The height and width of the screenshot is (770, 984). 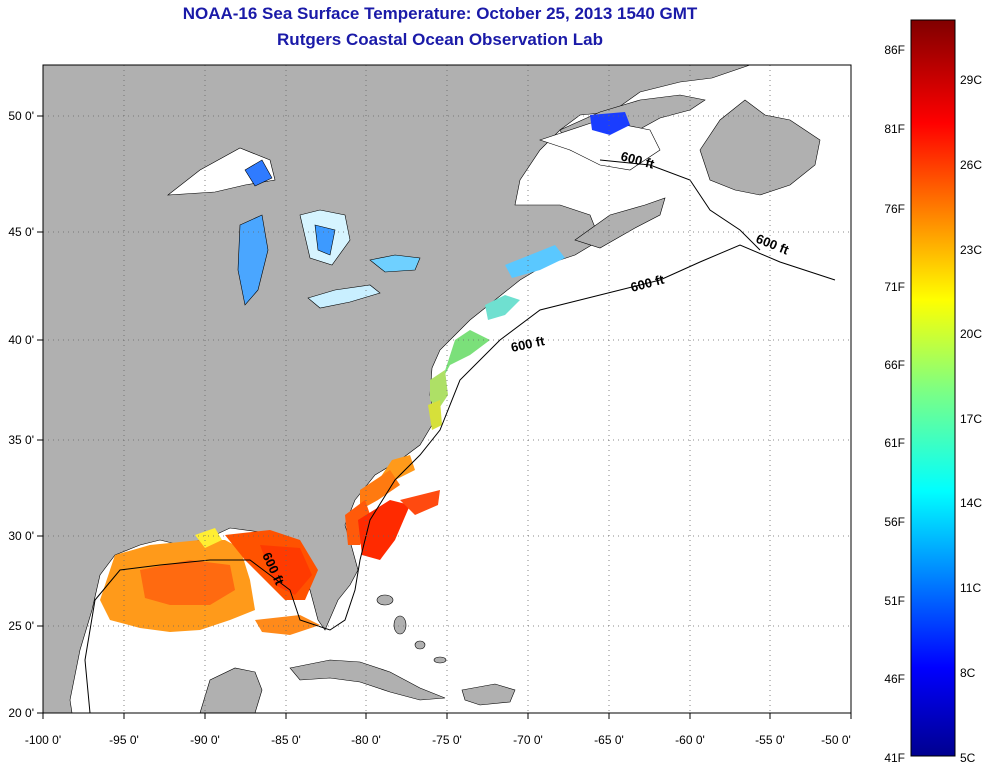 I want to click on colorbar-f-label: 76F, so click(x=894, y=209).